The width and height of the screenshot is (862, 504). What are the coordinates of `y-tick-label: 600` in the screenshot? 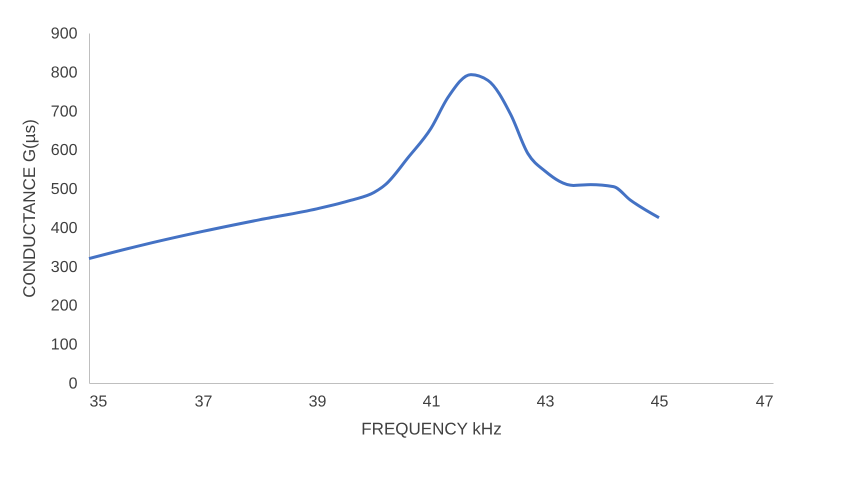 It's located at (64, 151).